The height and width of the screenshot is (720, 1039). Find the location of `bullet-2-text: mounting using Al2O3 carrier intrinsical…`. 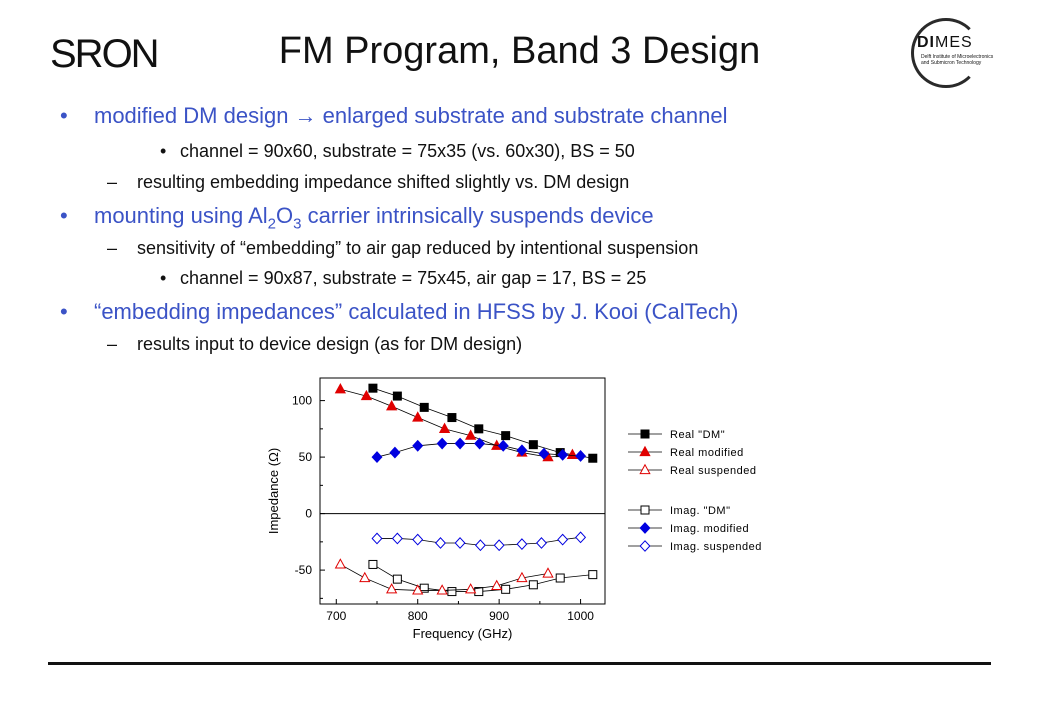

bullet-2-text: mounting using Al2O3 carrier intrinsical… is located at coordinates (374, 217).